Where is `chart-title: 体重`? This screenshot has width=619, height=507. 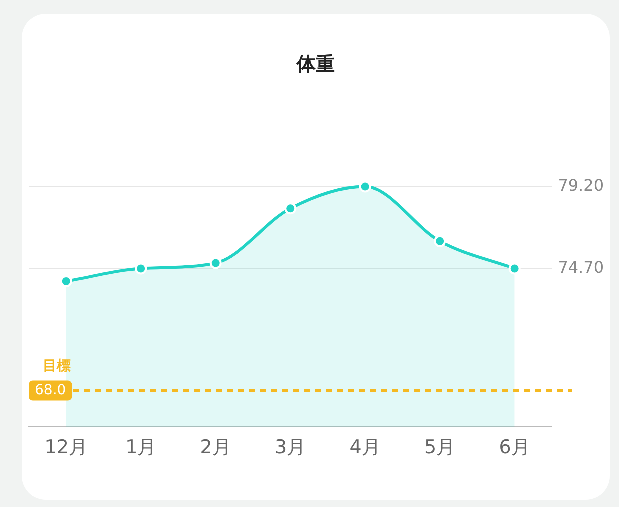
chart-title: 体重 is located at coordinates (315, 64).